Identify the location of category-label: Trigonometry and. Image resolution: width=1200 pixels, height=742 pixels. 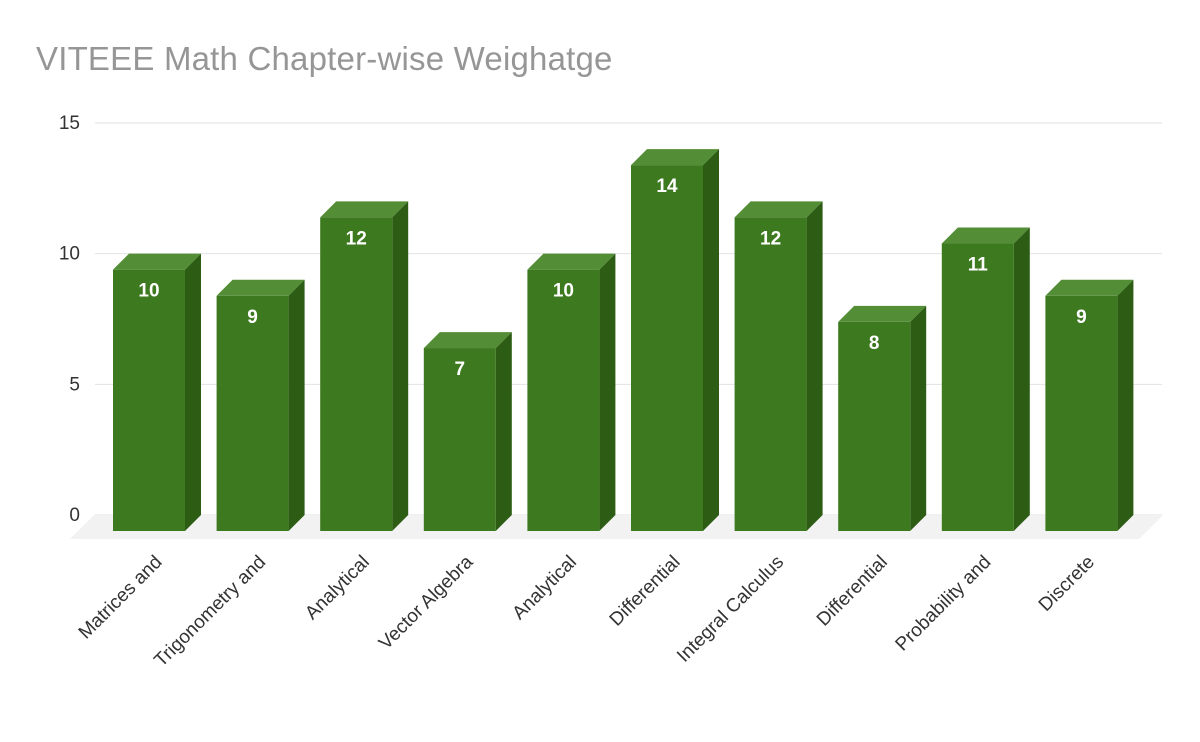
(210, 612).